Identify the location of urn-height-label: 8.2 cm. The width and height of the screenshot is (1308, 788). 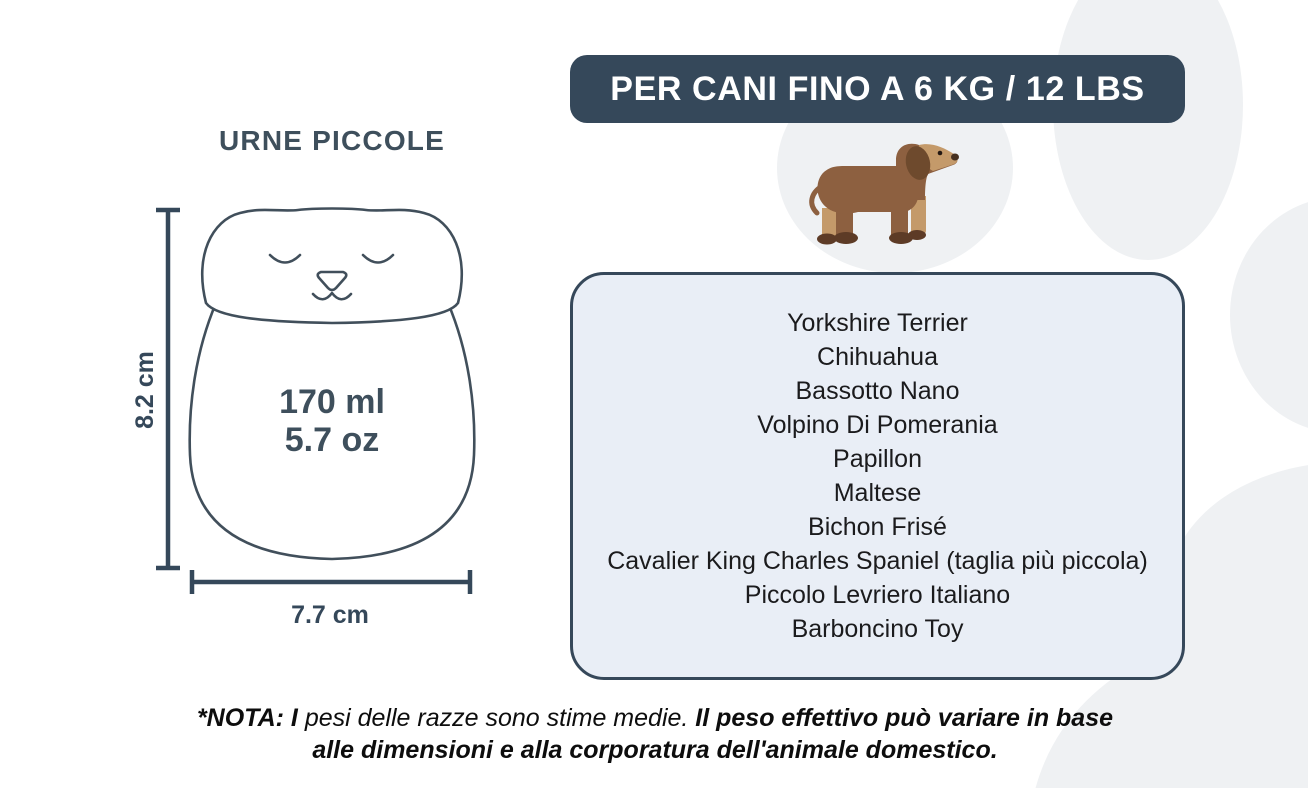
(145, 390).